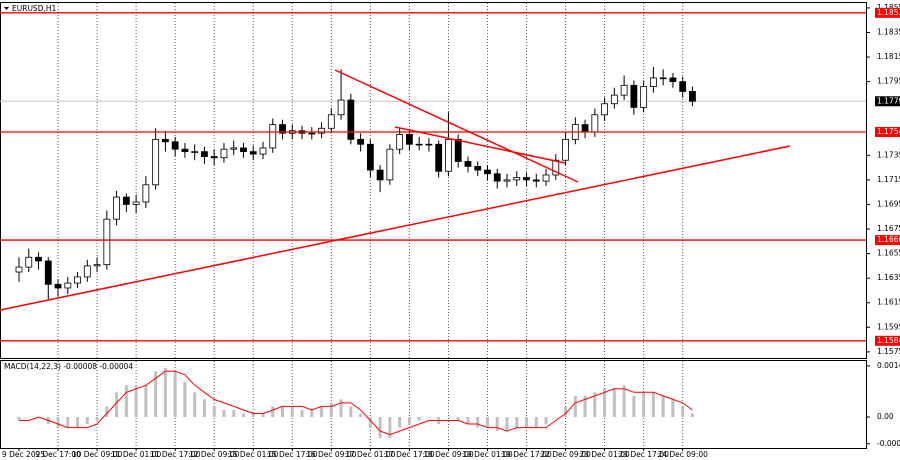 This screenshot has height=460, width=900. What do you see at coordinates (888, 154) in the screenshot?
I see `y-tick-label: 1.1735` at bounding box center [888, 154].